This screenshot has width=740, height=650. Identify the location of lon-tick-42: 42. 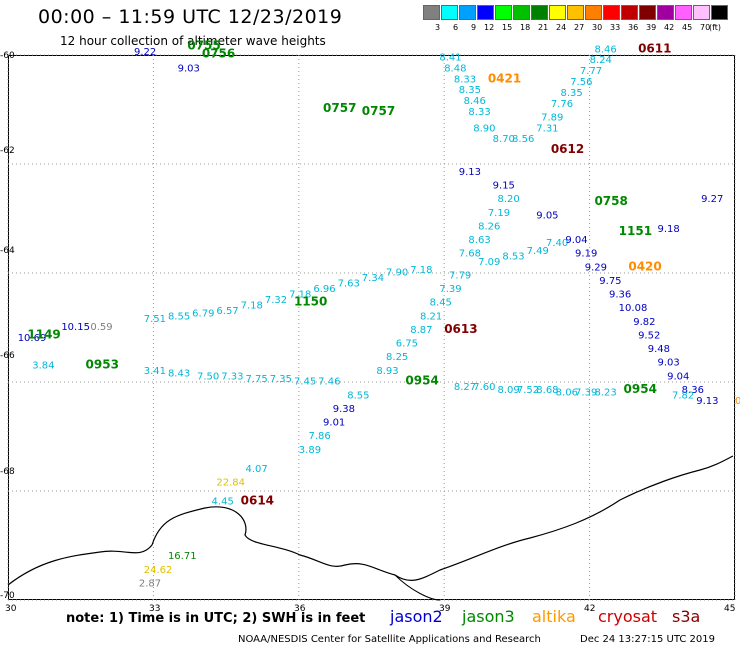
(590, 609).